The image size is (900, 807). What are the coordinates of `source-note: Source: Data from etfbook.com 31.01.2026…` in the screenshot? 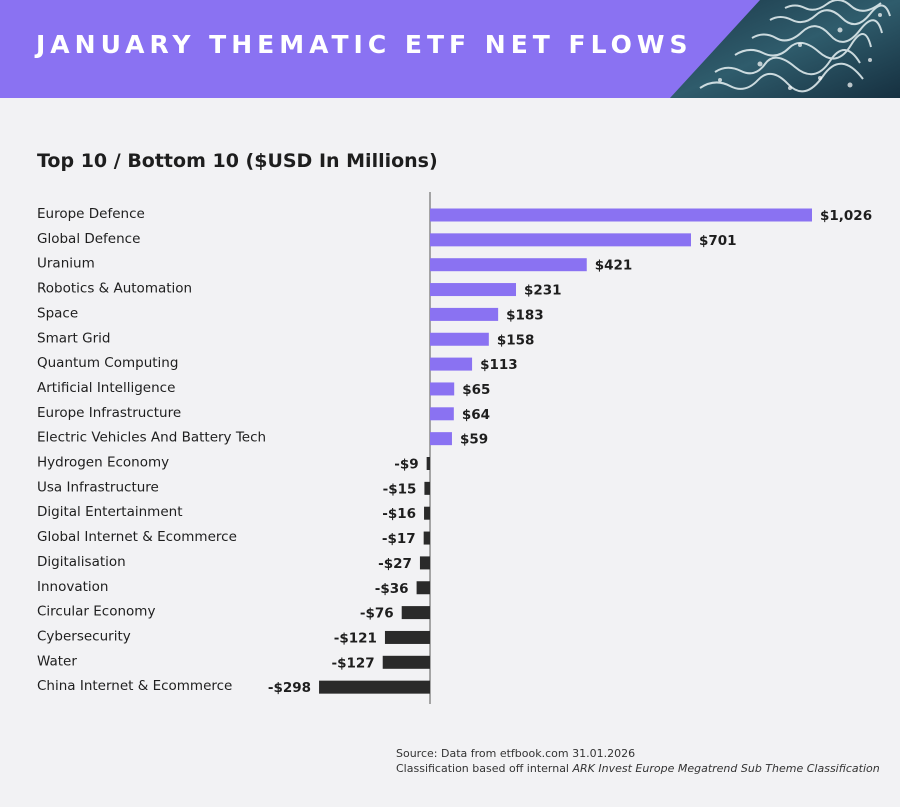 It's located at (638, 761).